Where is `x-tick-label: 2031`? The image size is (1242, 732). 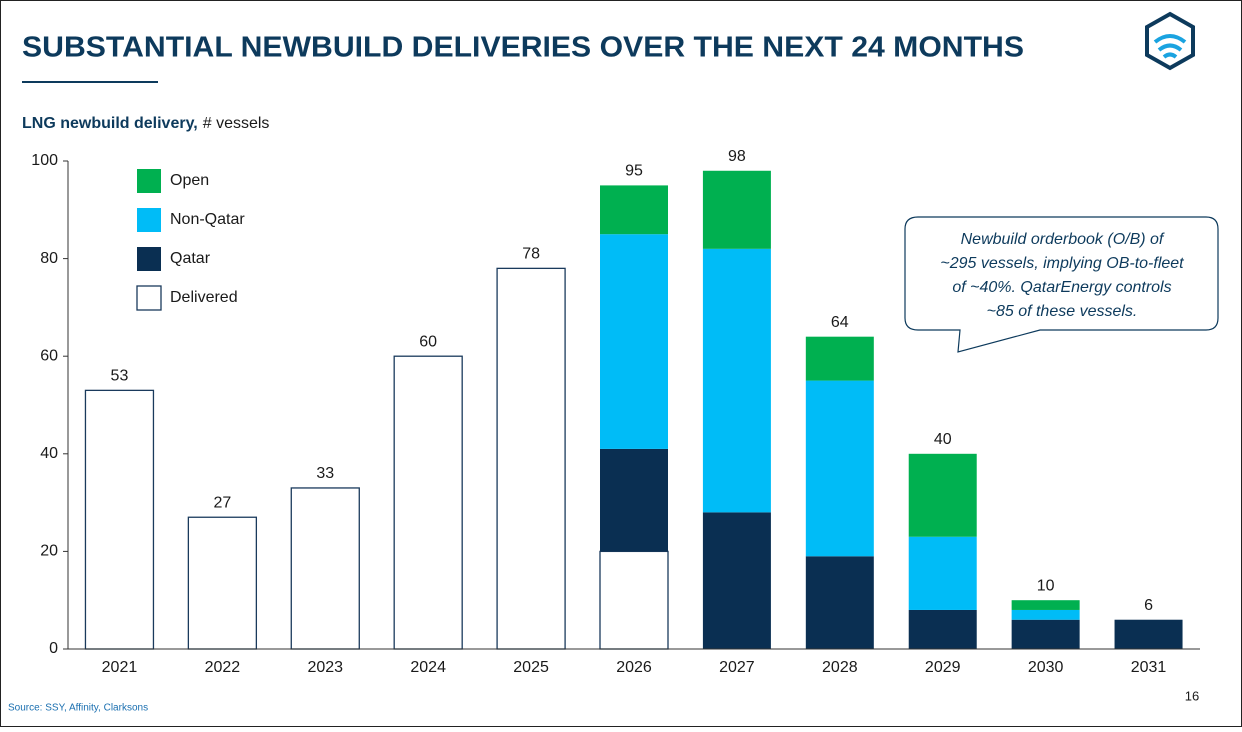 x-tick-label: 2031 is located at coordinates (1149, 667).